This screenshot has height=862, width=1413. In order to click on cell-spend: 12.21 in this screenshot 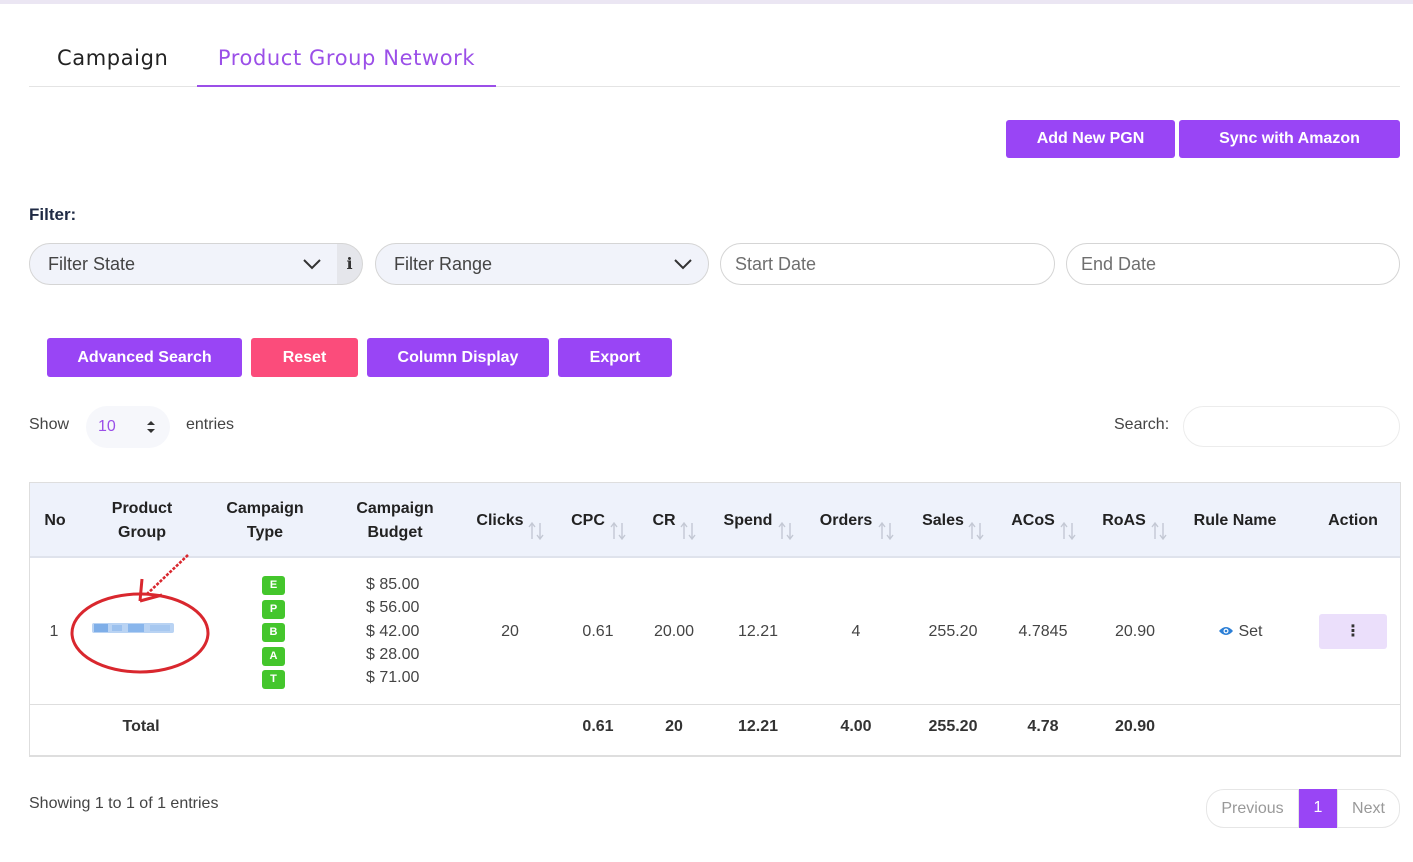, I will do `click(758, 631)`.